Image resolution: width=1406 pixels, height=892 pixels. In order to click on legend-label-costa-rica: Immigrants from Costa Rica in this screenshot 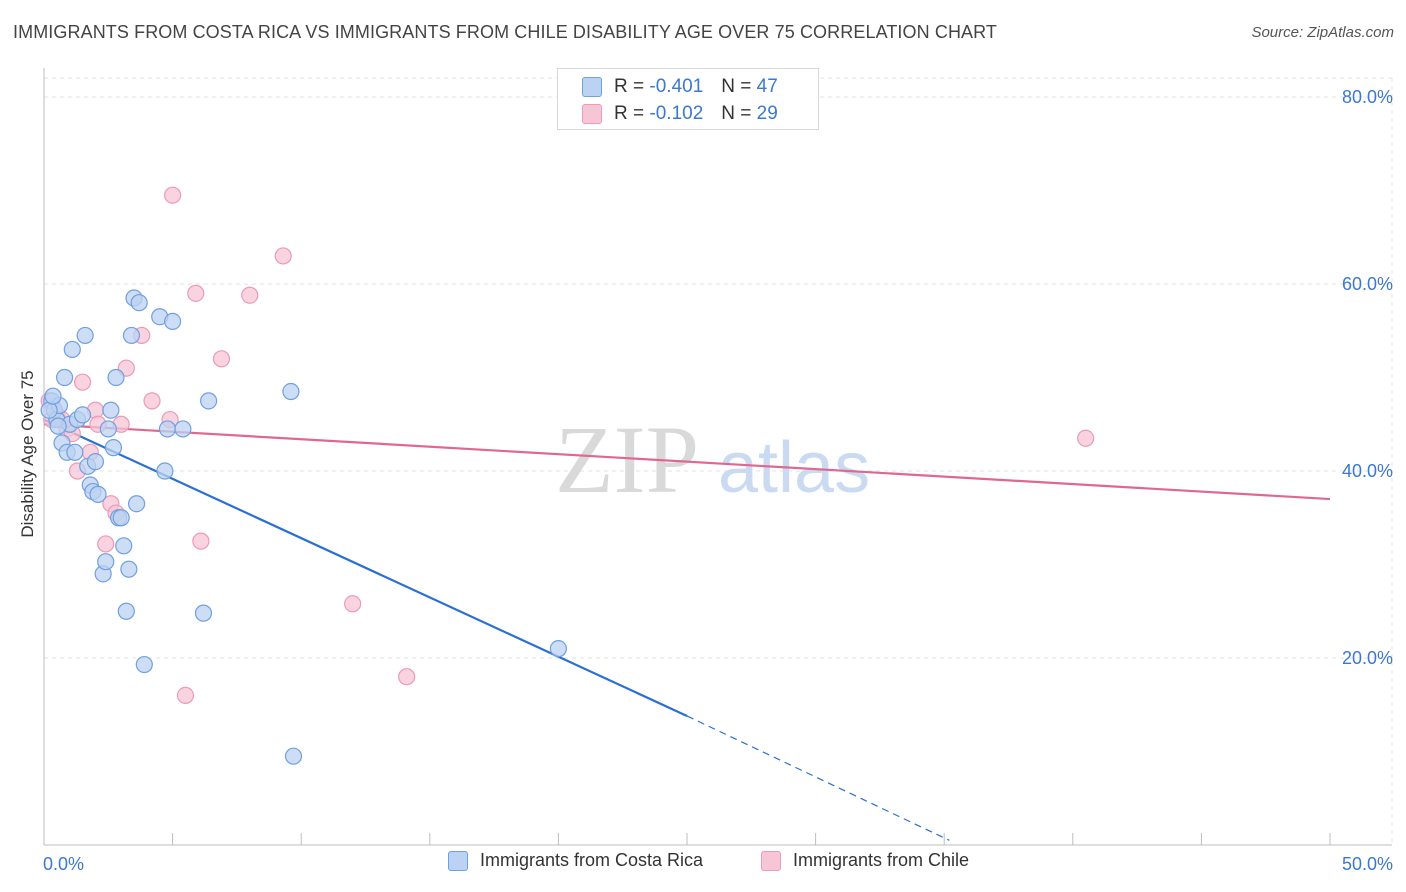, I will do `click(592, 860)`.